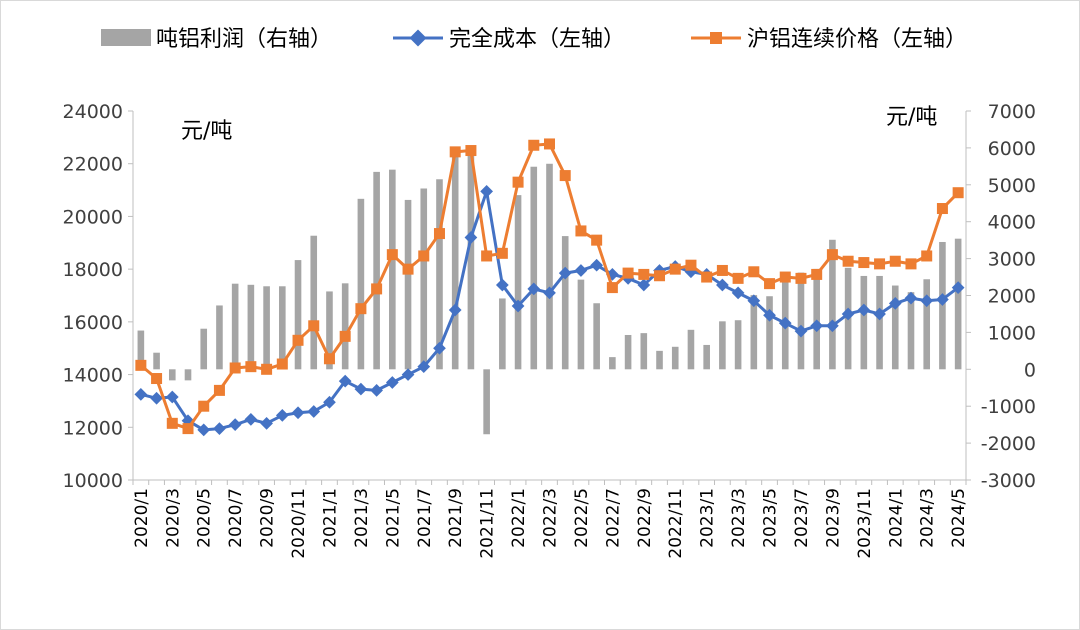 Image resolution: width=1080 pixels, height=630 pixels. What do you see at coordinates (959, 518) in the screenshot?
I see `x-axis-label: 2024/5` at bounding box center [959, 518].